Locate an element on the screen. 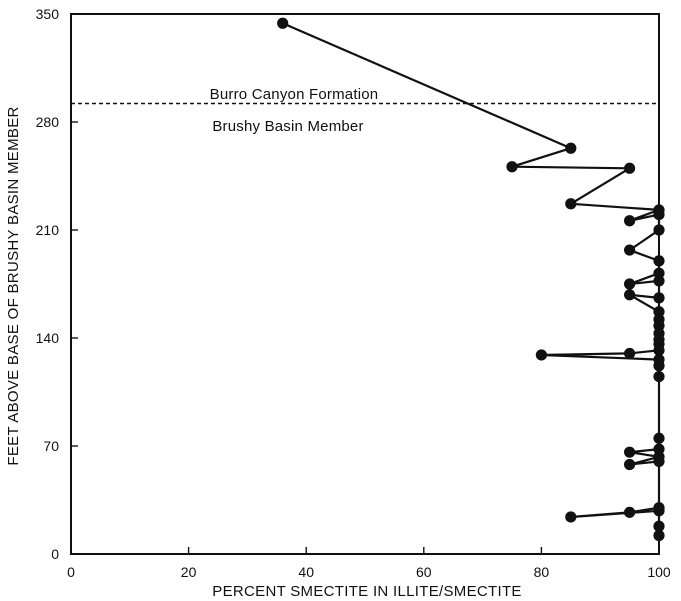  y-axis-title: FEET ABOVE BASE OF BRUSHY BASIN MEMBER is located at coordinates (13, 285).